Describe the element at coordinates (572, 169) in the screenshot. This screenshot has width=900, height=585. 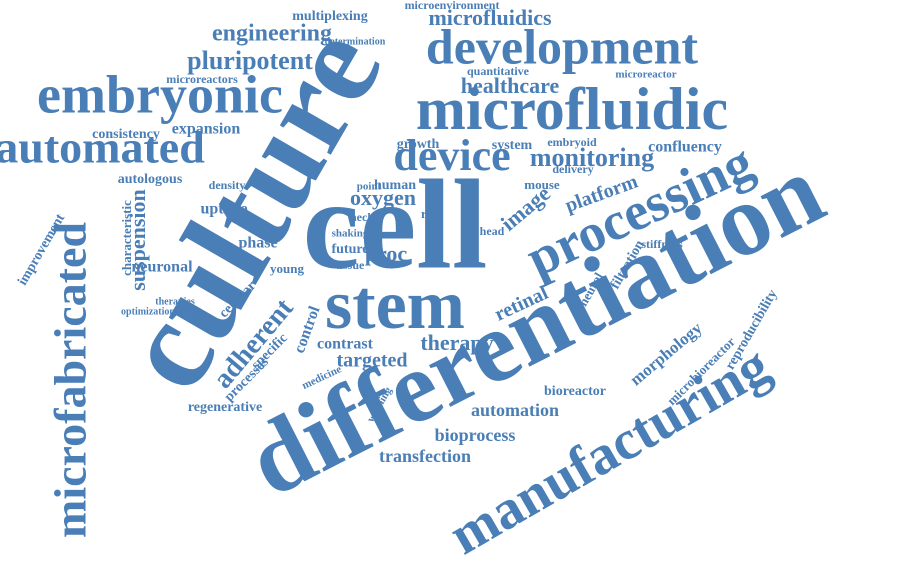
I see `word: delivery` at that location.